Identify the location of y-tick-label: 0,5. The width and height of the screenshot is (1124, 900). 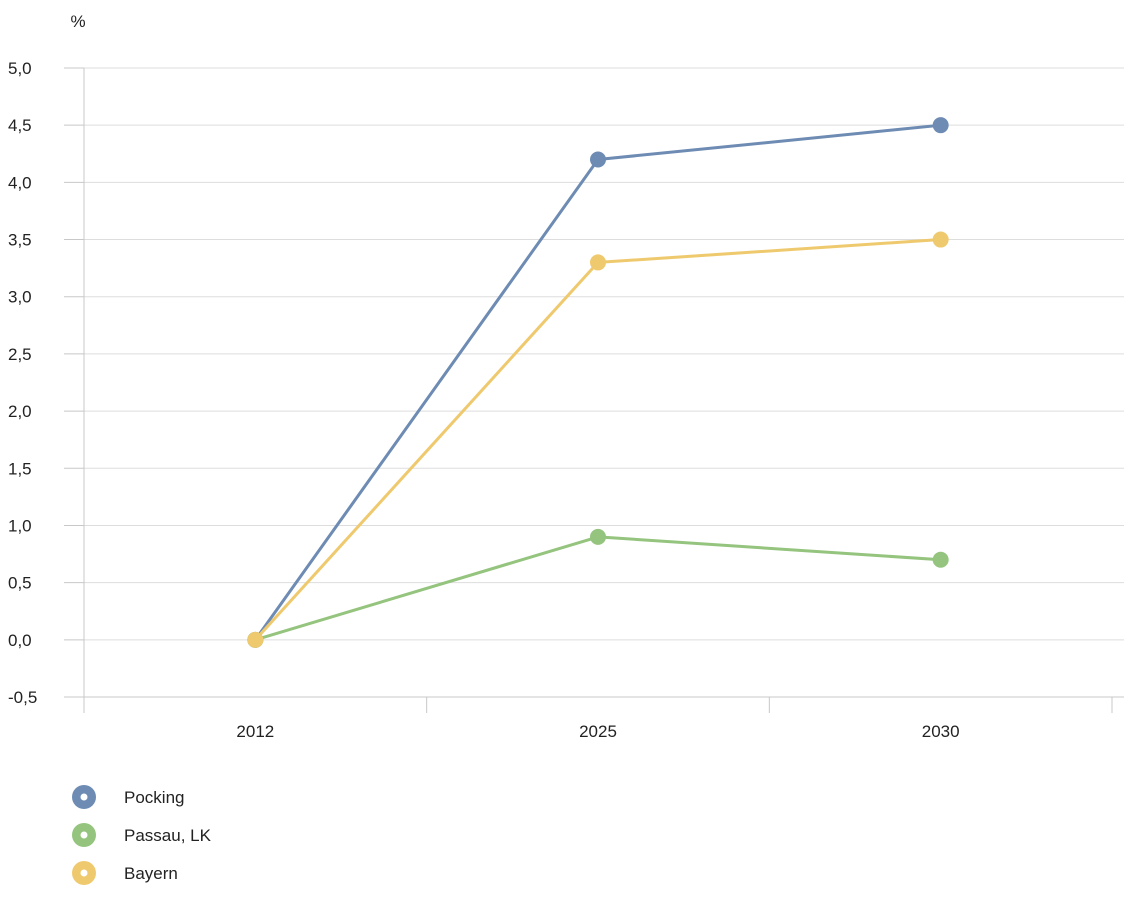
(20, 583).